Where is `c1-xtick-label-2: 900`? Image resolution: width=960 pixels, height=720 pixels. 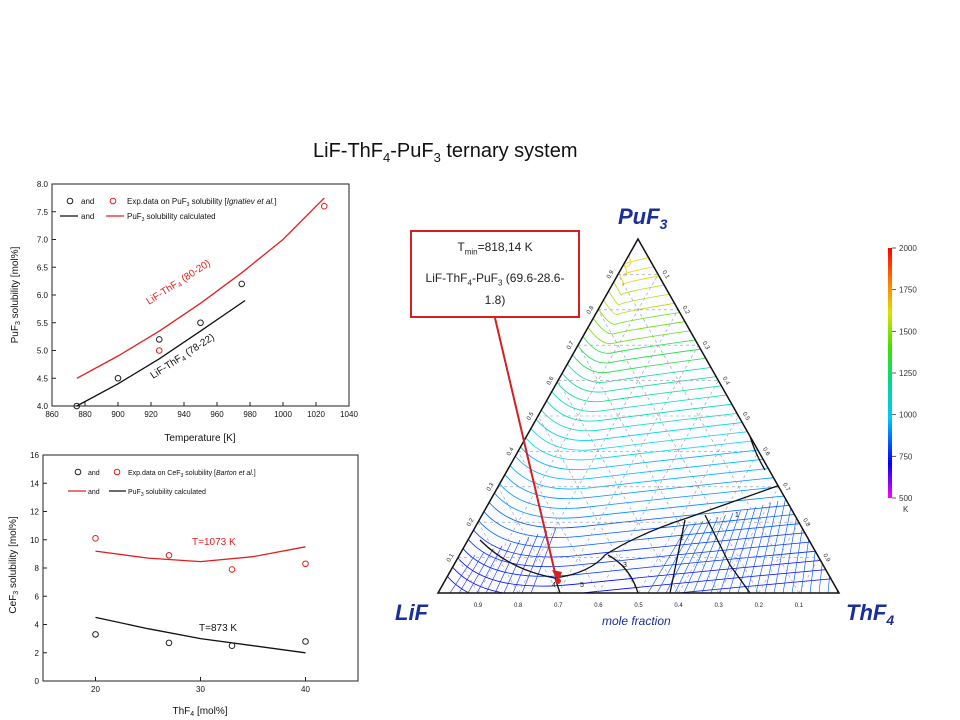
c1-xtick-label-2: 900 is located at coordinates (118, 414).